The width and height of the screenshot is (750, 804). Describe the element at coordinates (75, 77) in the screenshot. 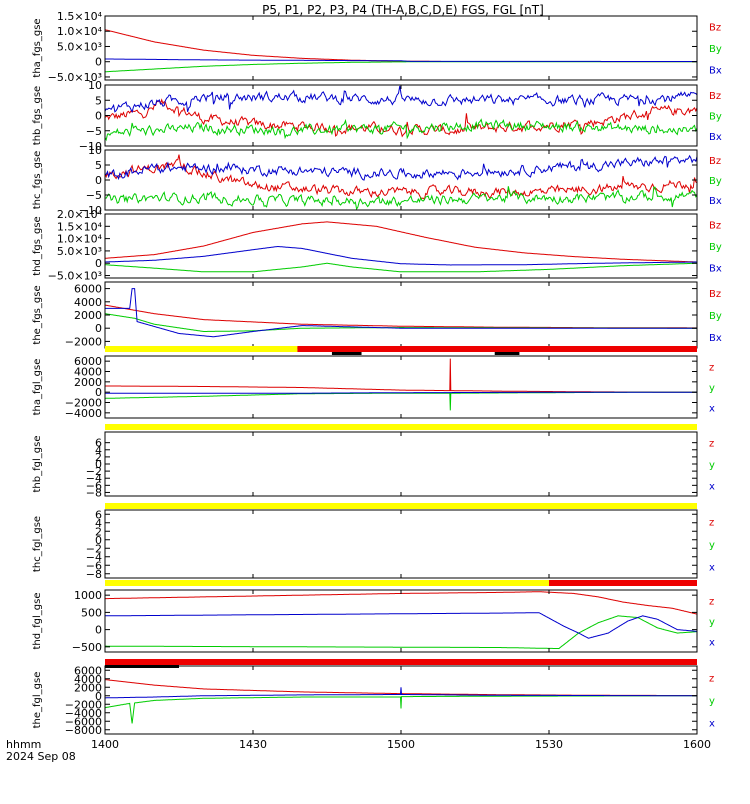

I see `y-tick-label: −5.0×10³` at that location.